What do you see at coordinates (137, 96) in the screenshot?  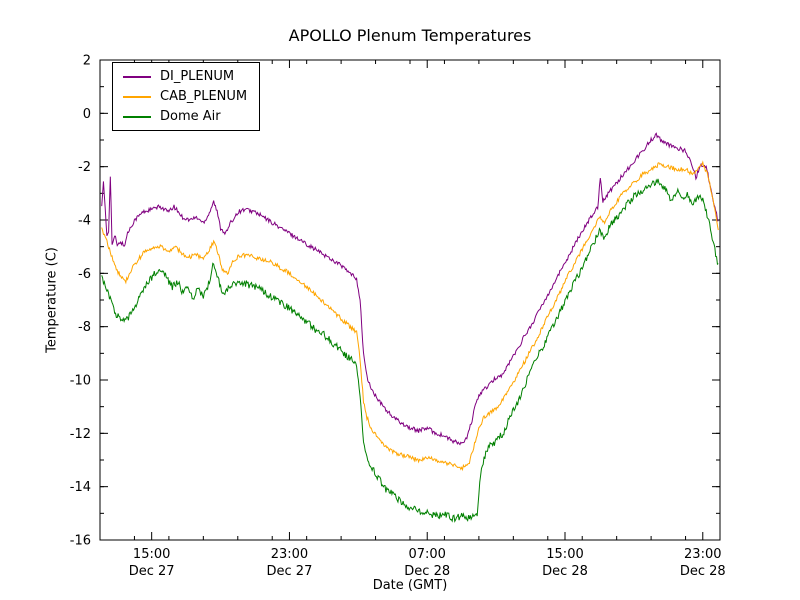 I see `legend-line-cab-plenum` at bounding box center [137, 96].